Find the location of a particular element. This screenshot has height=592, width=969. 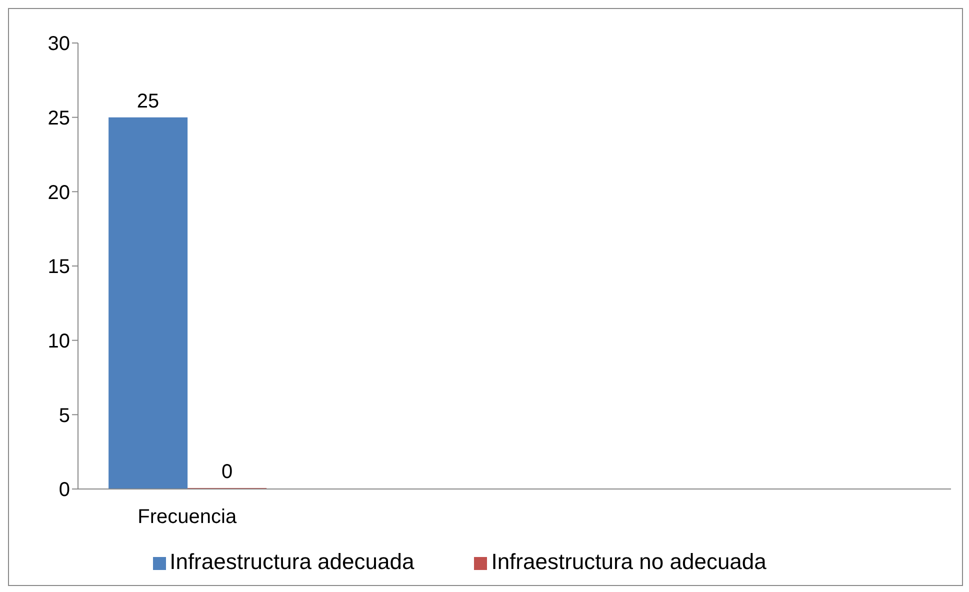

data-label: 25 is located at coordinates (148, 101).